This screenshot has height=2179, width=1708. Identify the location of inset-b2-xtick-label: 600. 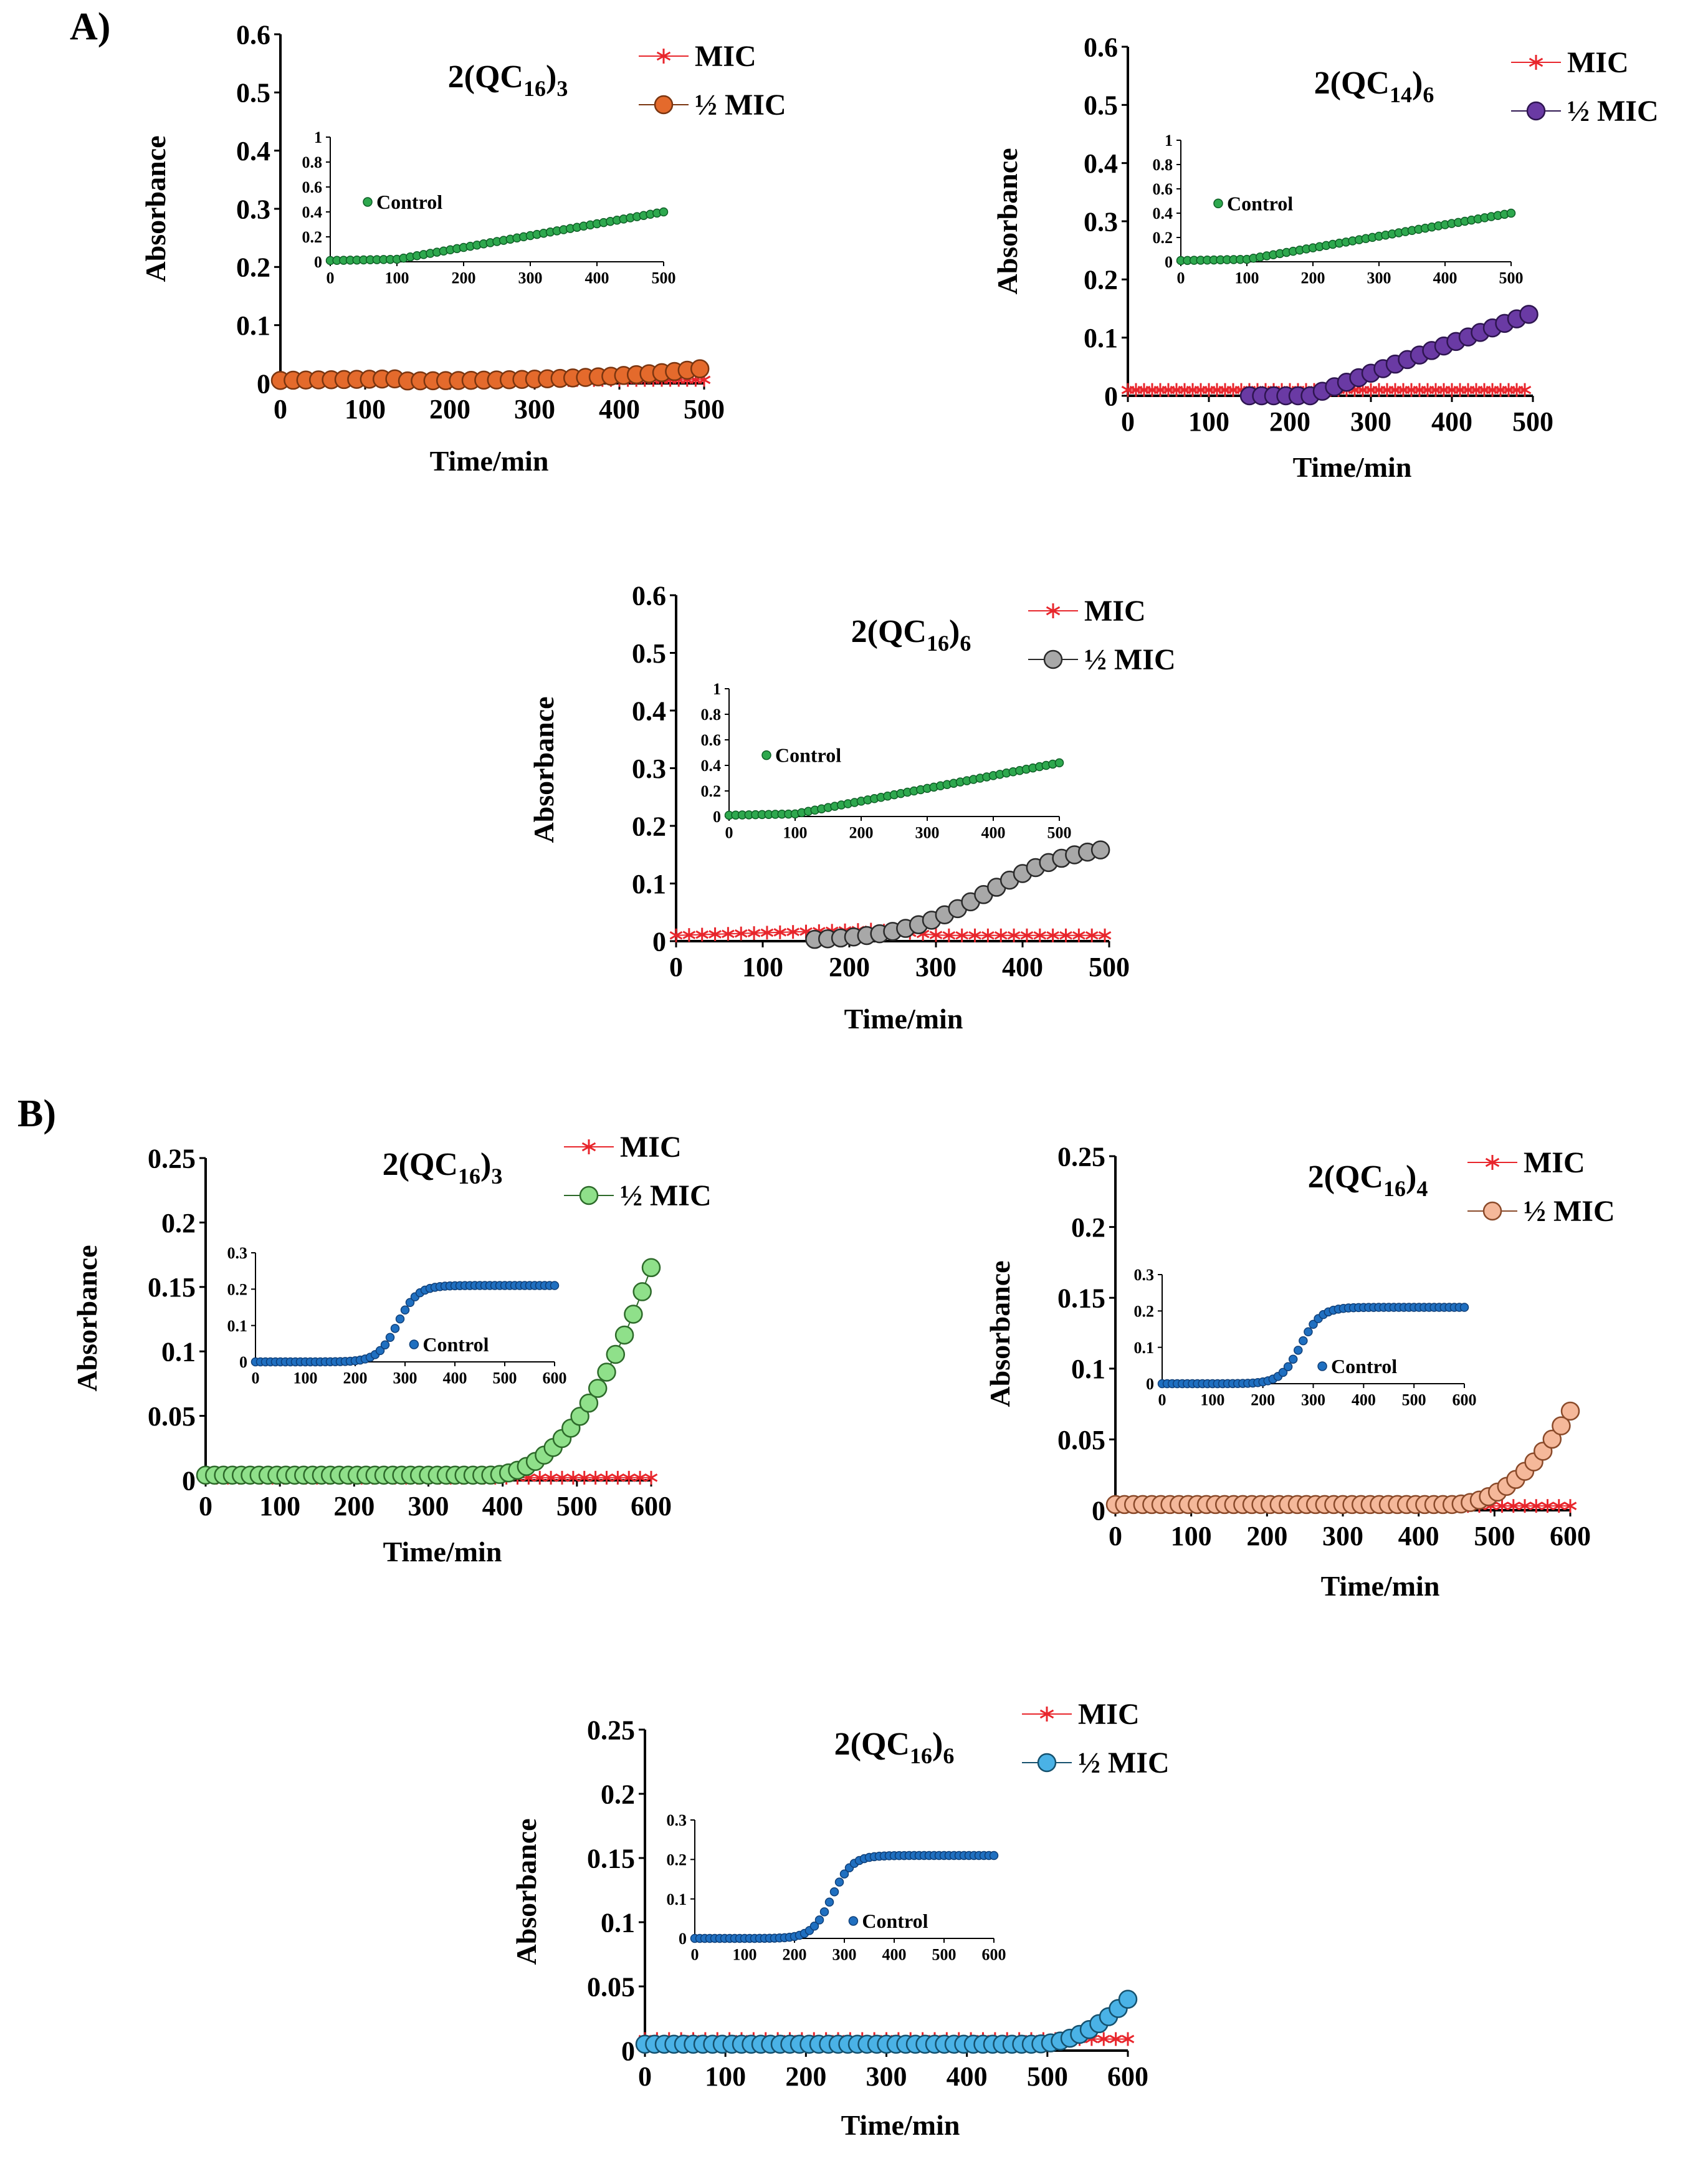
(1465, 1400).